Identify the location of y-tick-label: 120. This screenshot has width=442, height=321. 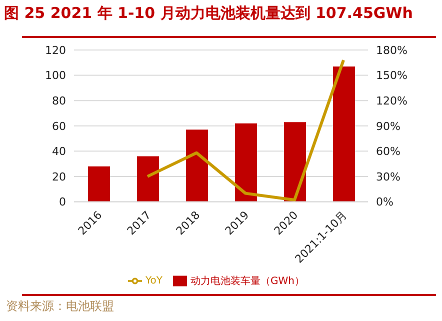
(55, 50).